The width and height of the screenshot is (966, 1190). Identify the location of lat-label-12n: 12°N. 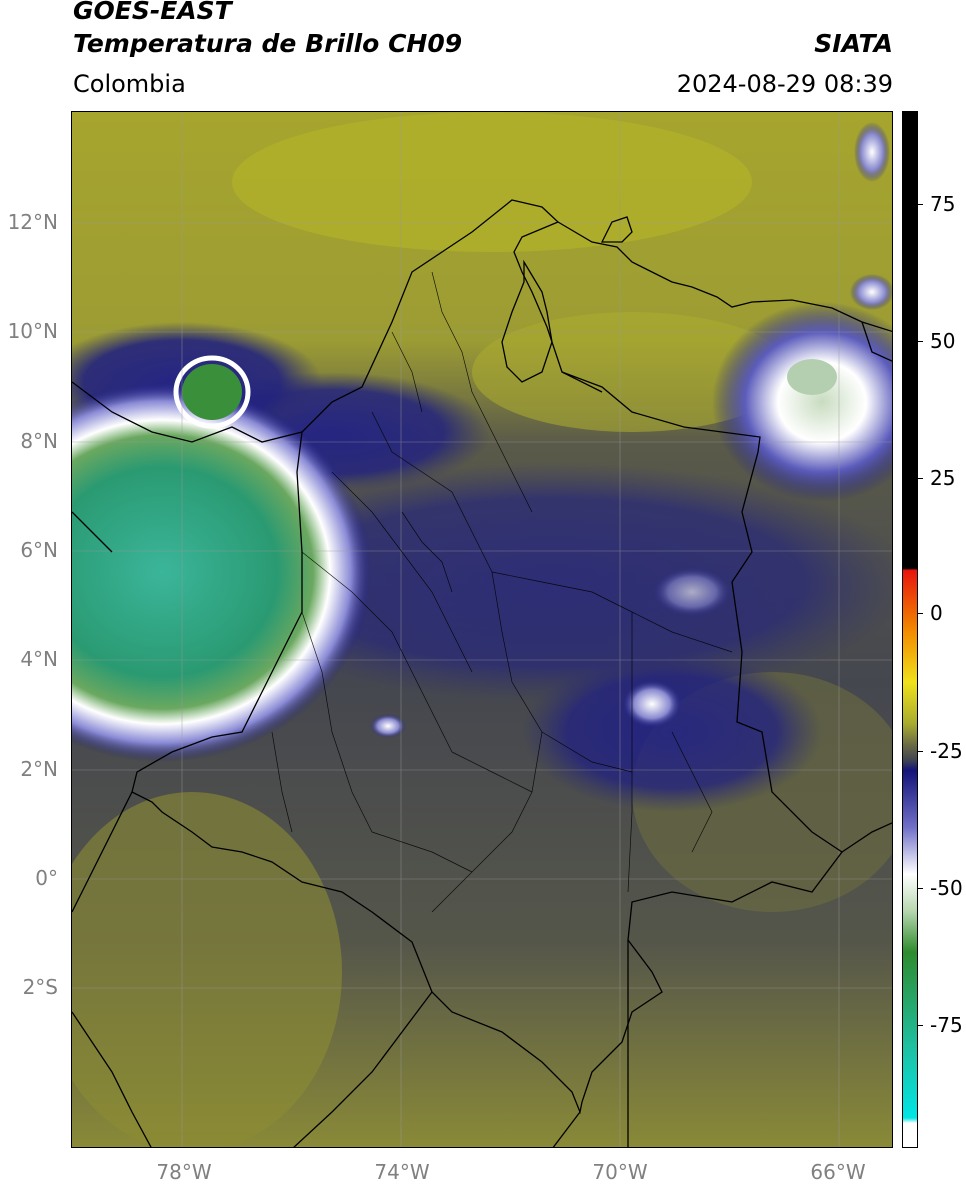
(32, 222).